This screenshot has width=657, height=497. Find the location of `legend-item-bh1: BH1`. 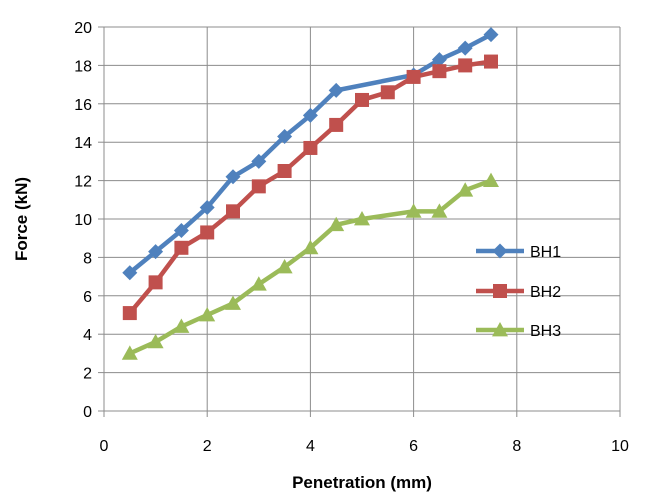

legend-item-bh1: BH1 is located at coordinates (518, 252).